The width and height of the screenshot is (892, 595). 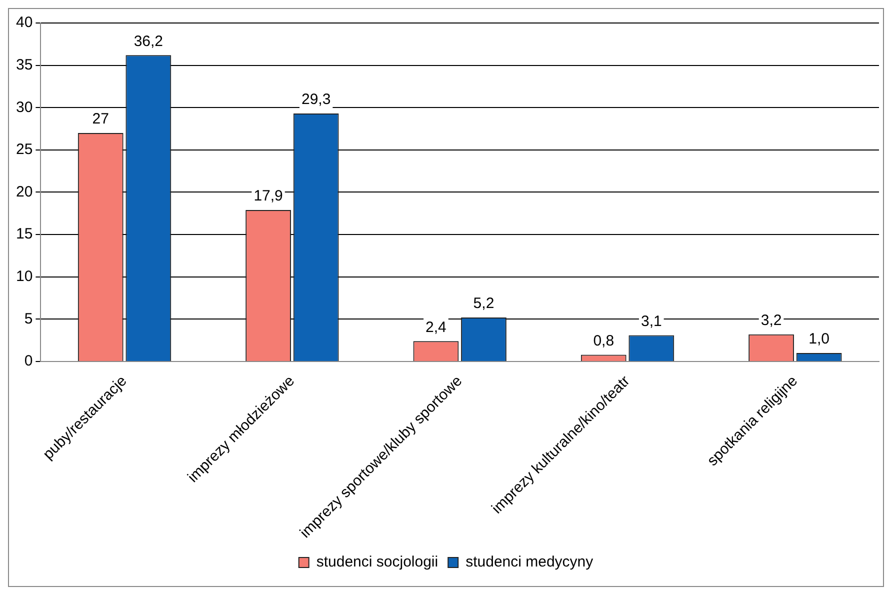 What do you see at coordinates (436, 327) in the screenshot?
I see `data-label: 2,4` at bounding box center [436, 327].